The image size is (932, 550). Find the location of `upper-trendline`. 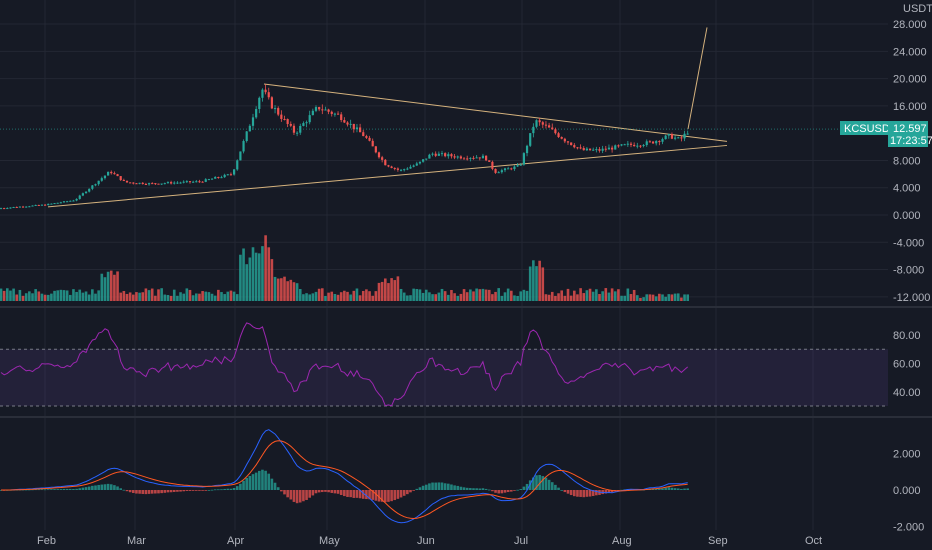

upper-trendline is located at coordinates (495, 112).